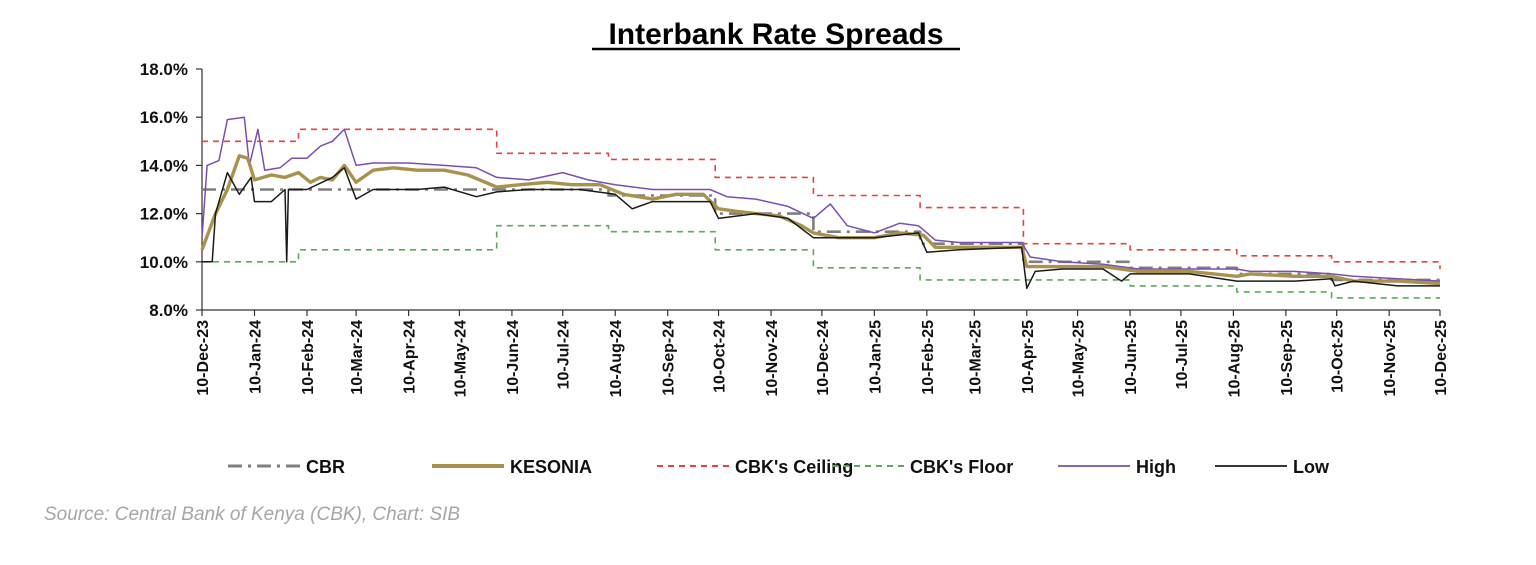 Image resolution: width=1536 pixels, height=565 pixels. Describe the element at coordinates (410, 357) in the screenshot. I see `x-tick-label: 10-Apr-24` at that location.